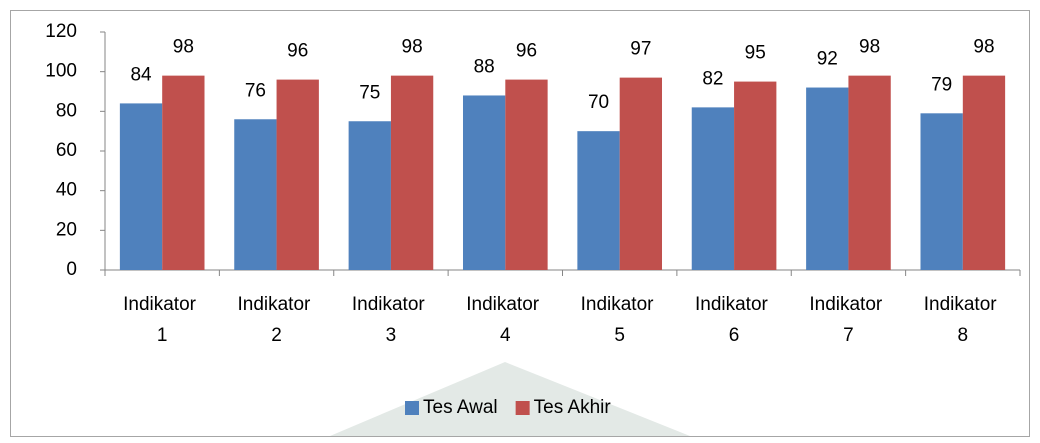 Image resolution: width=1040 pixels, height=443 pixels. Describe the element at coordinates (941, 84) in the screenshot. I see `data-label: 79` at that location.